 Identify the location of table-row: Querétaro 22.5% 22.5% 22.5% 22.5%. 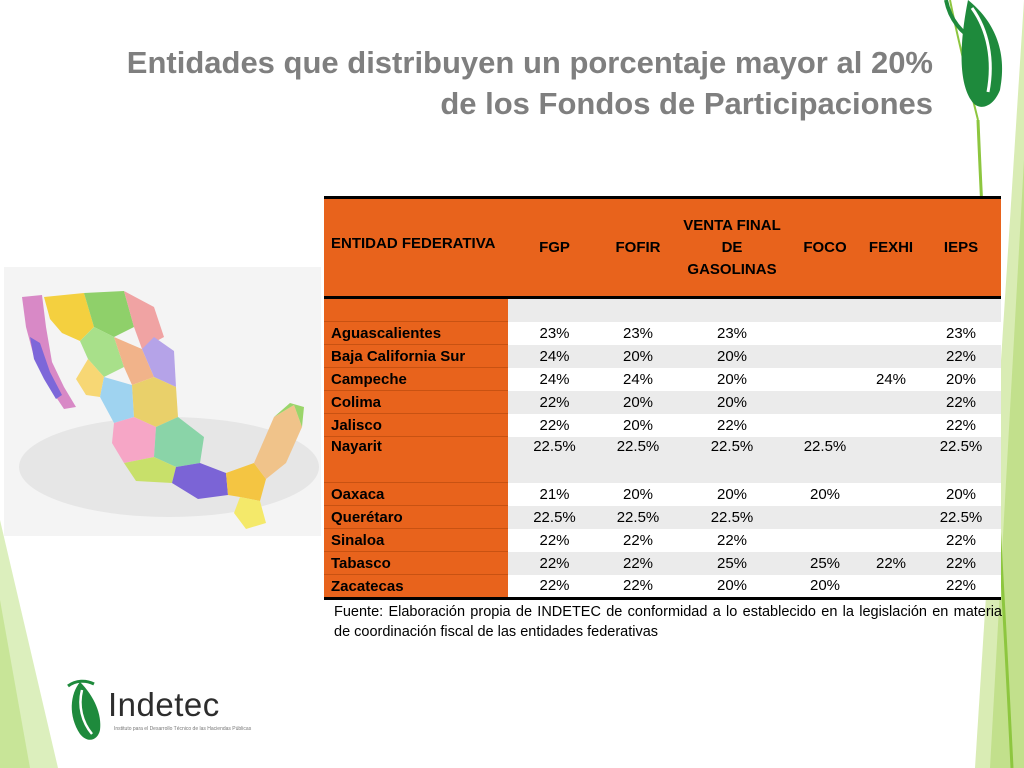
(662, 517).